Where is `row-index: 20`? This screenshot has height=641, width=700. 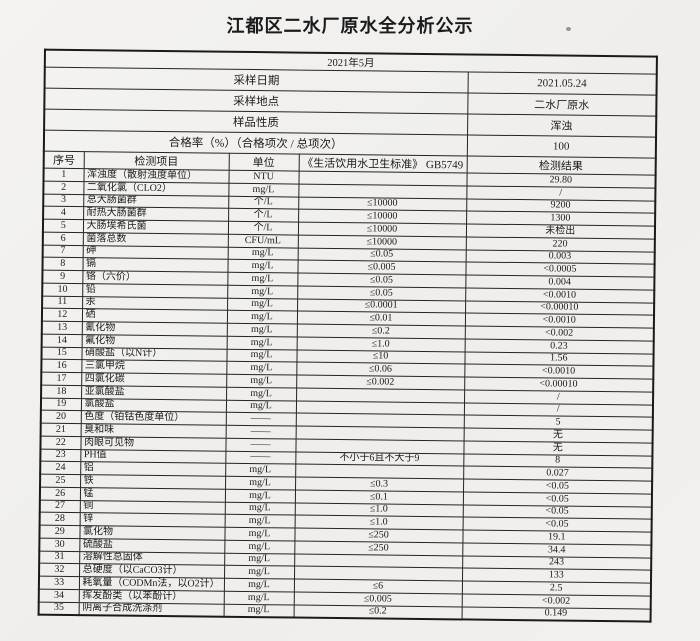 row-index: 20 is located at coordinates (60, 417).